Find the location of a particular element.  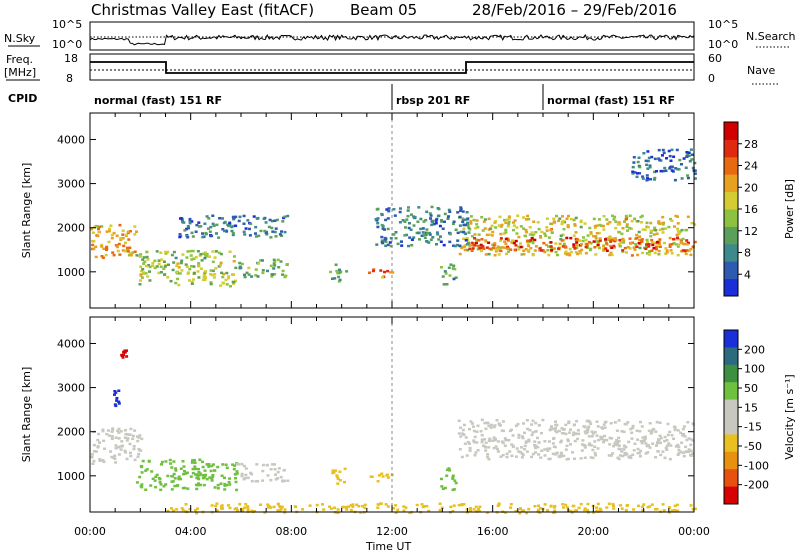

time-tick-label: 16:00 is located at coordinates (493, 531).